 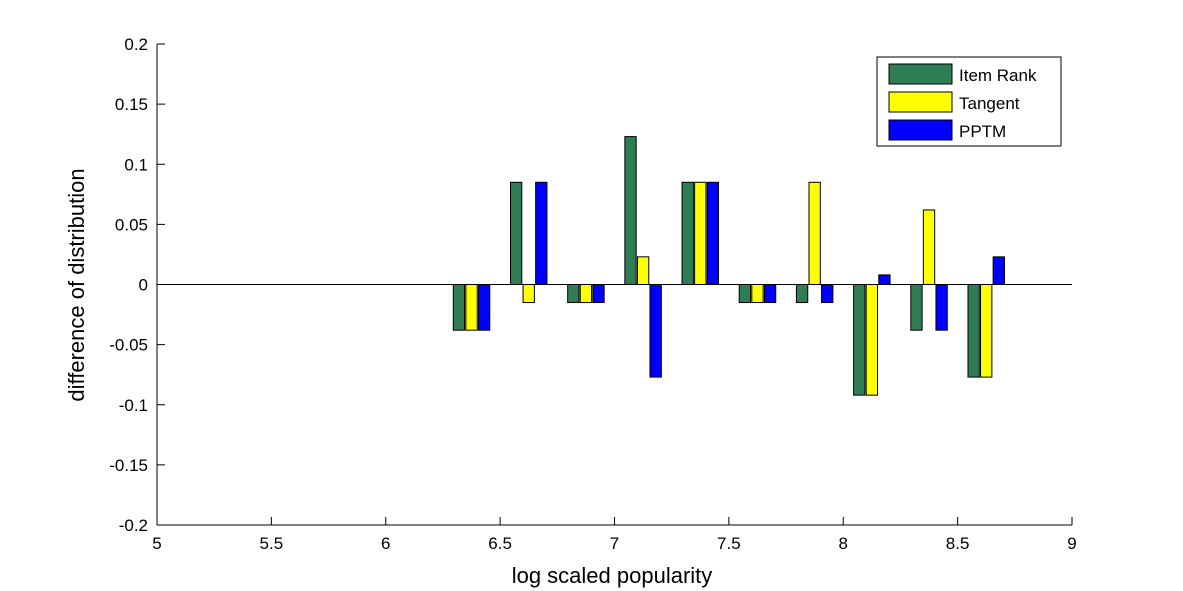 I want to click on y-tick-label: 0.1, so click(x=136, y=164).